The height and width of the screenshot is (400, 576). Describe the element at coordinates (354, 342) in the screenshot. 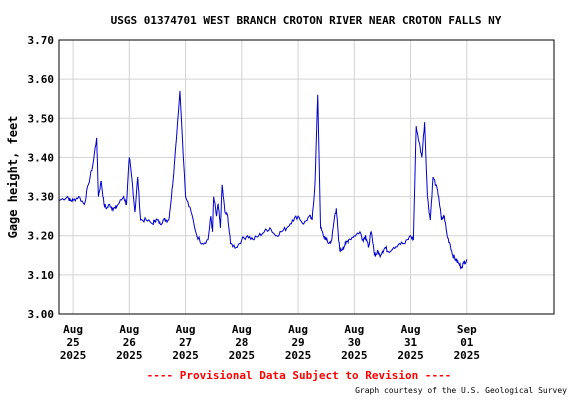

I see `x-tick-label: 30` at that location.